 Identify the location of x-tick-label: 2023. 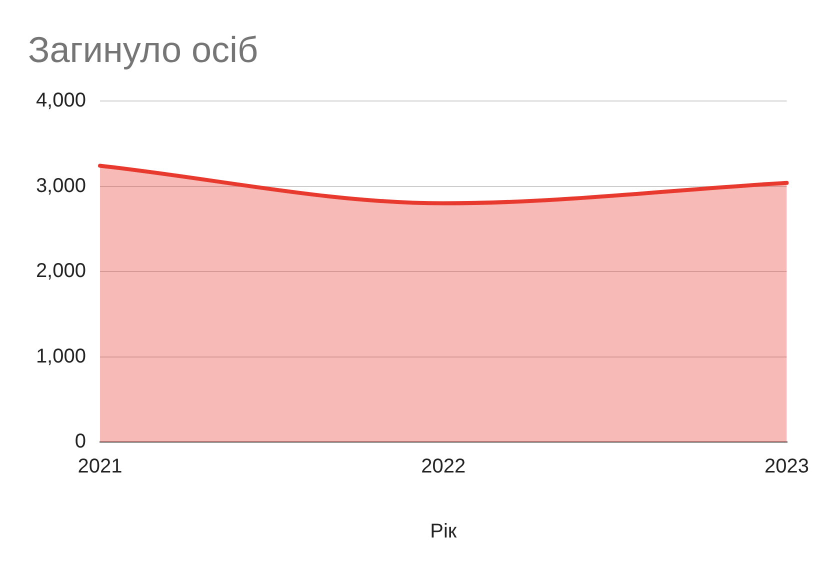
(787, 467).